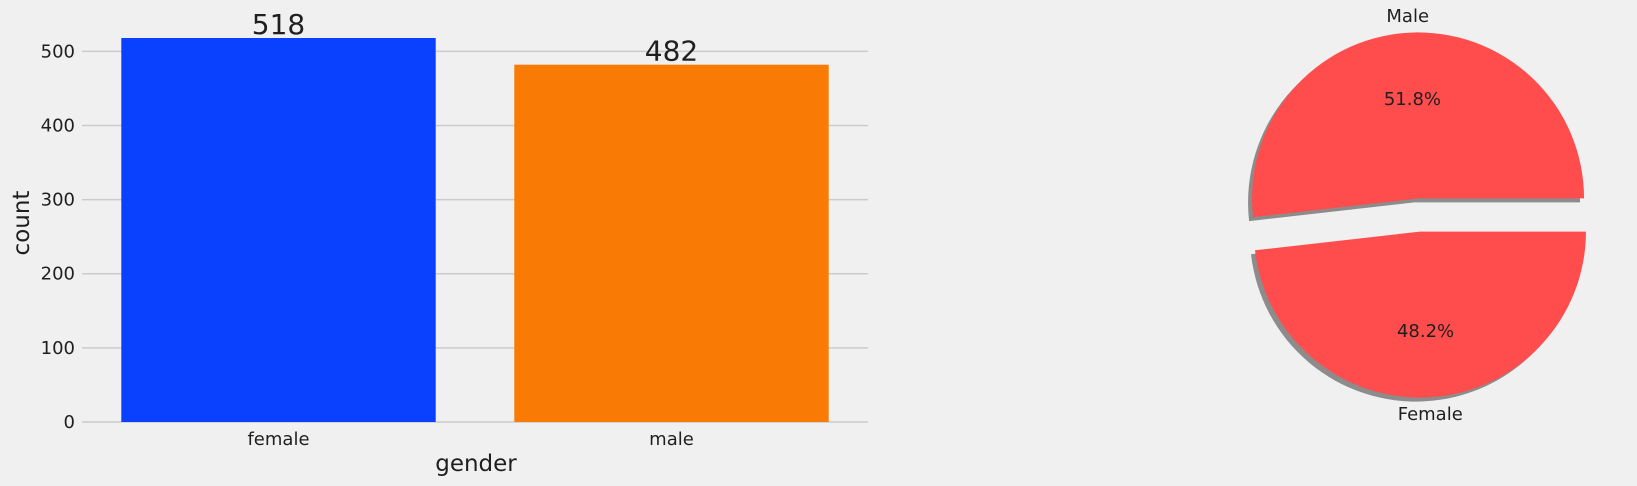 This screenshot has width=1637, height=486. I want to click on pie-label-male: Male, so click(1407, 16).